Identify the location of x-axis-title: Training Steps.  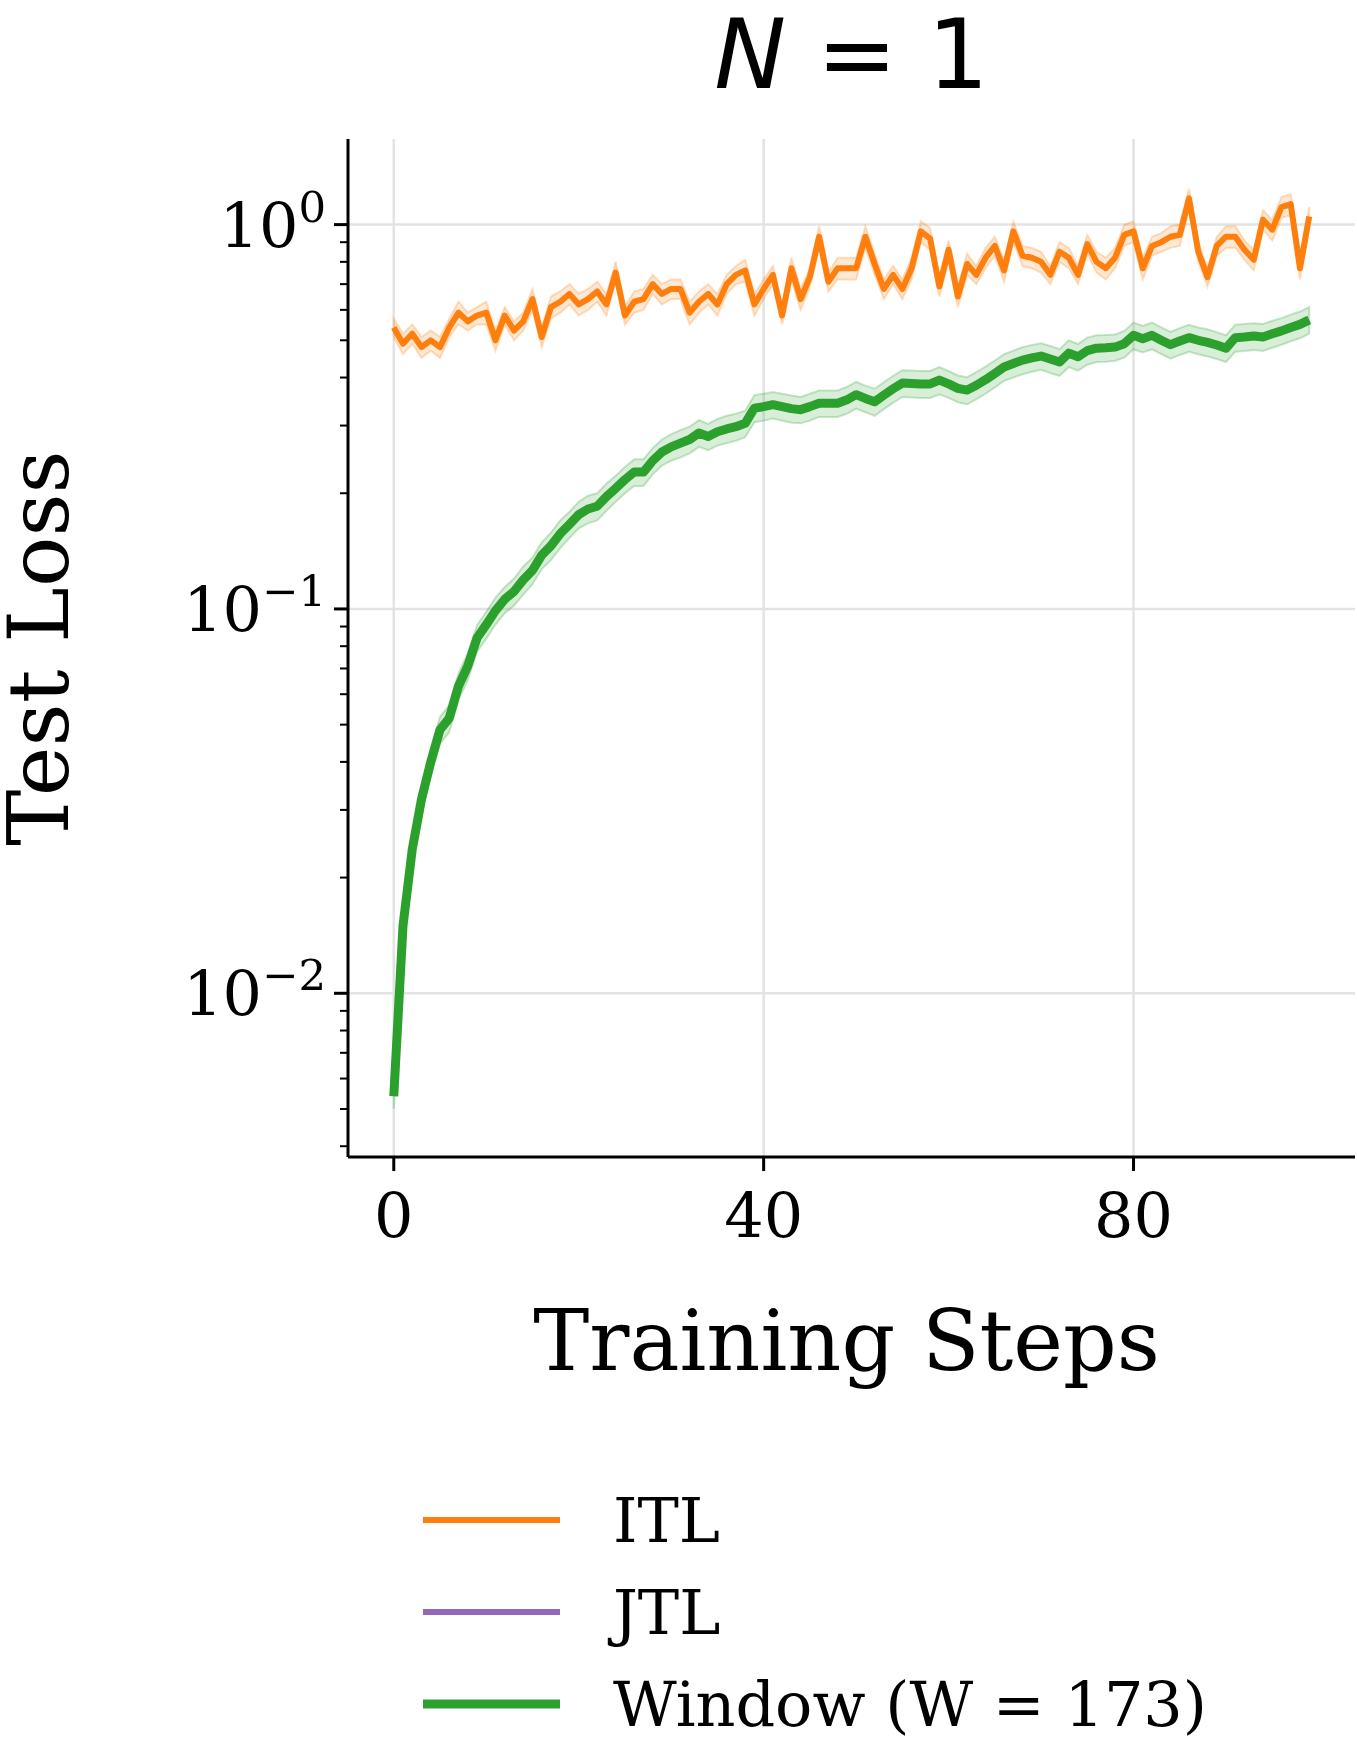
(846, 1341).